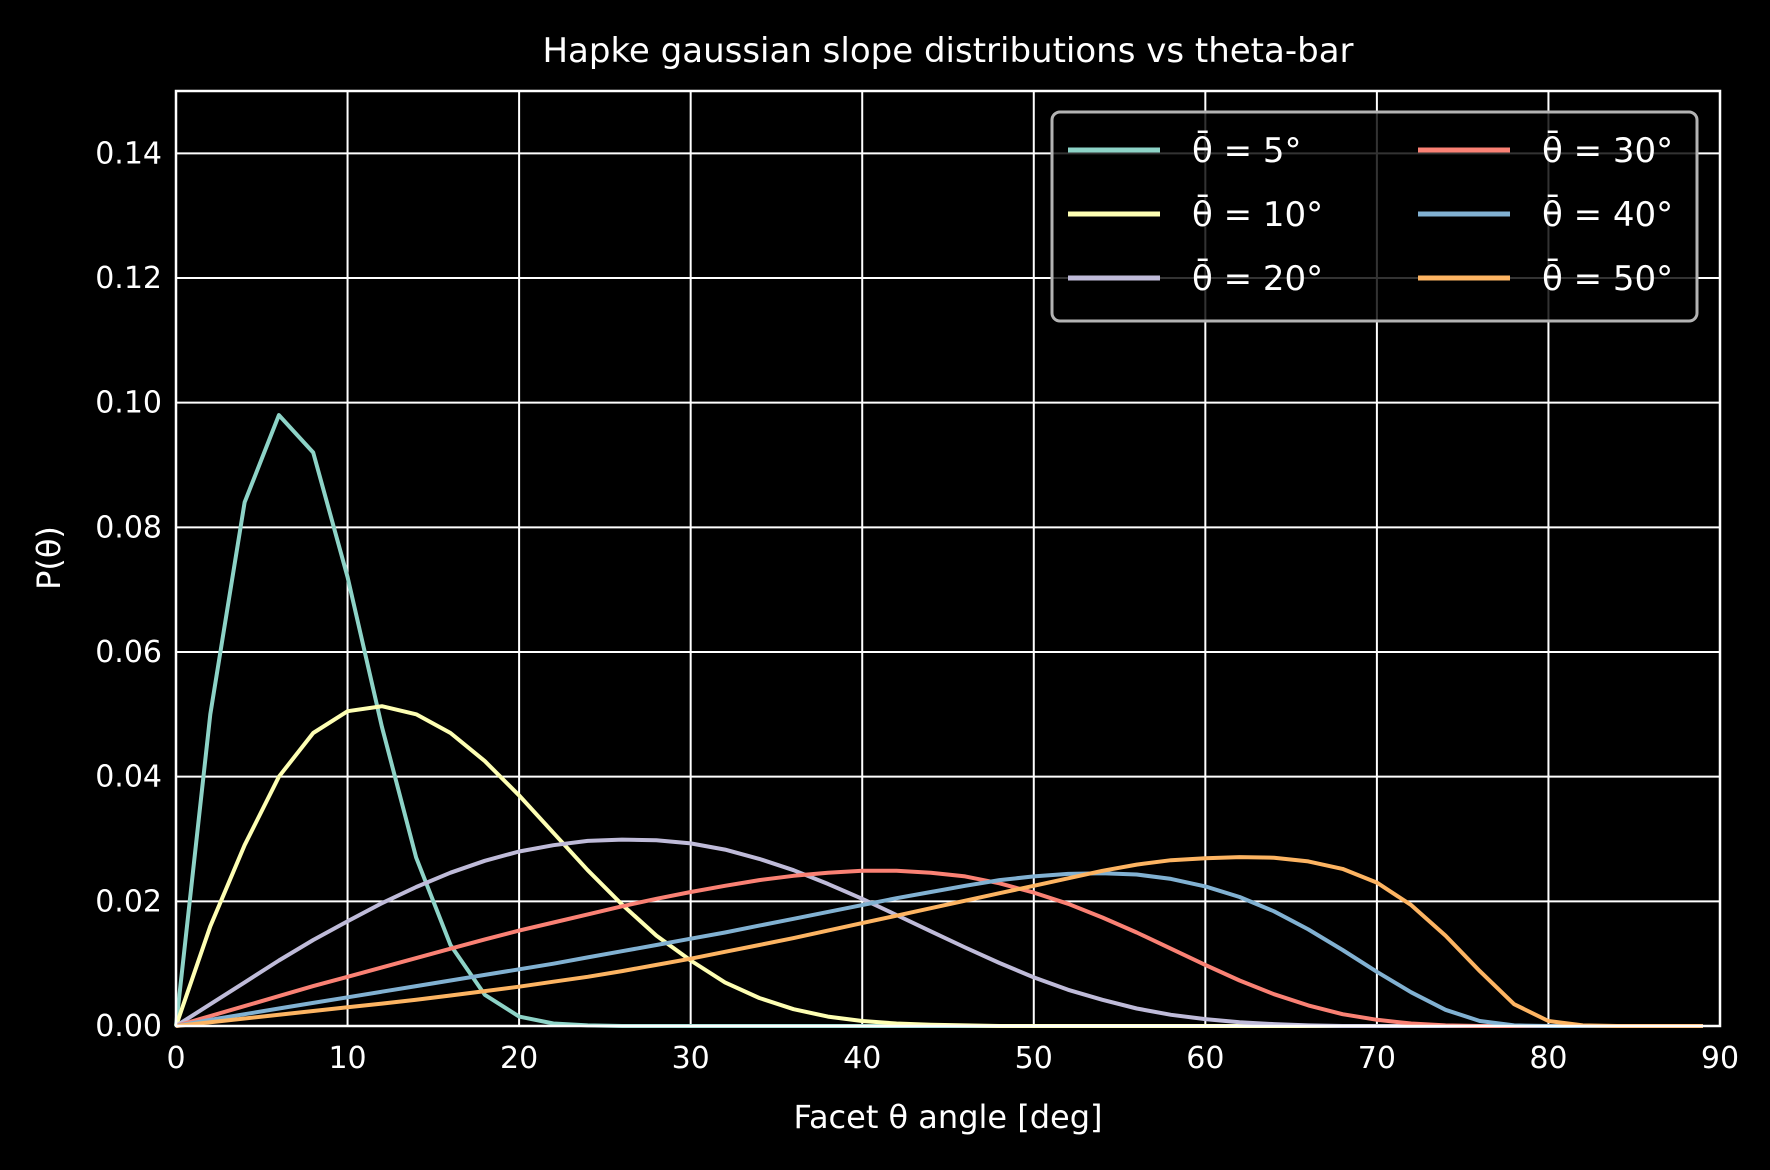  I want to click on x-tick-label: 30, so click(691, 1058).